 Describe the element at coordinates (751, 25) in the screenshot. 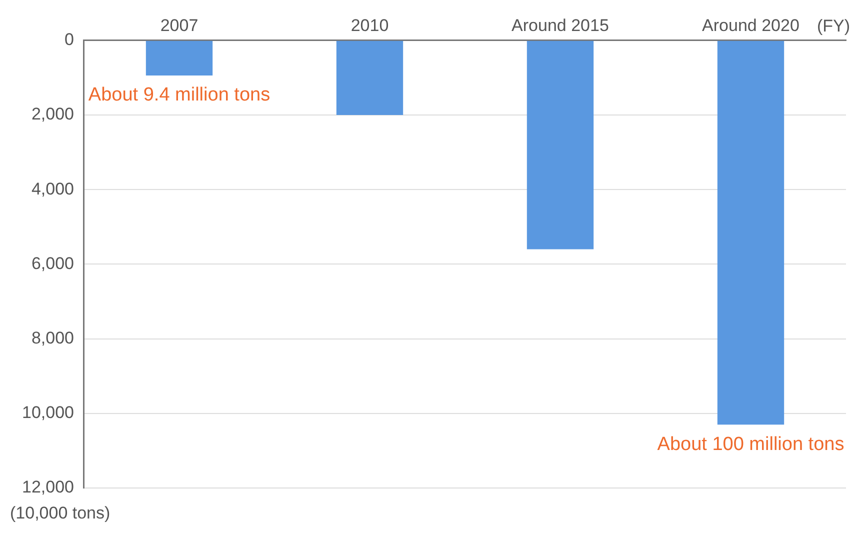

I see `x-tick-label: Around 2020` at that location.